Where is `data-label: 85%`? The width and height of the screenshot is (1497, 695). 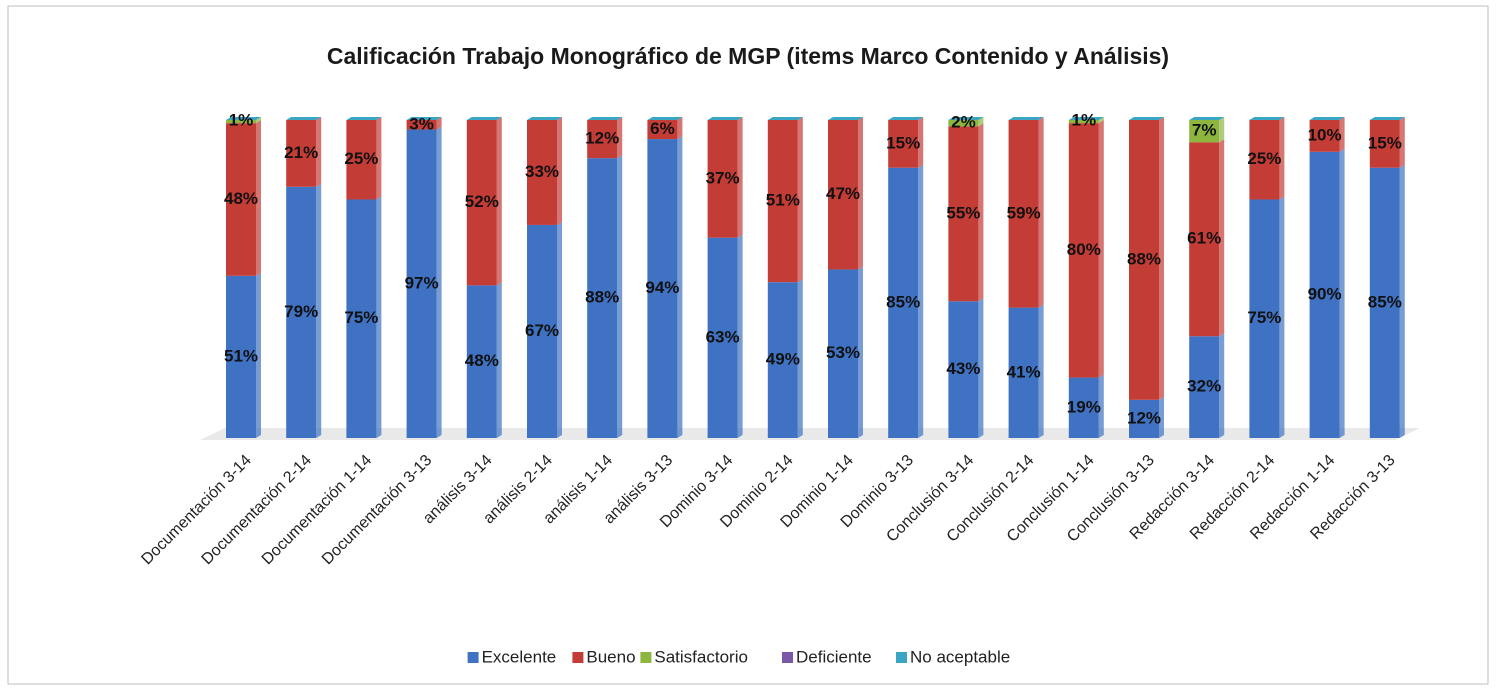
data-label: 85% is located at coordinates (903, 301).